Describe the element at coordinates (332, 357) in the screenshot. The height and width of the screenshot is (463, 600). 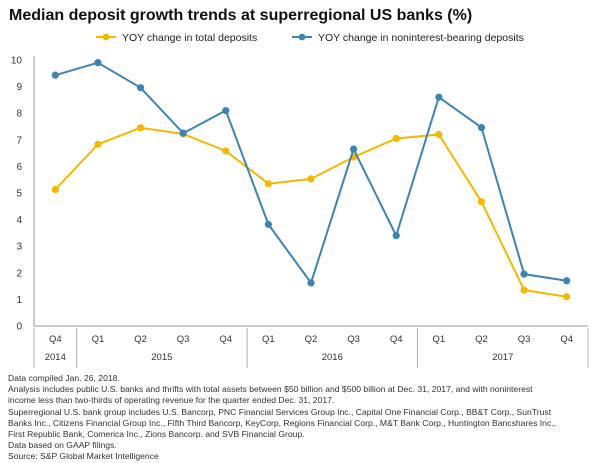
I see `year-label: 2016` at that location.